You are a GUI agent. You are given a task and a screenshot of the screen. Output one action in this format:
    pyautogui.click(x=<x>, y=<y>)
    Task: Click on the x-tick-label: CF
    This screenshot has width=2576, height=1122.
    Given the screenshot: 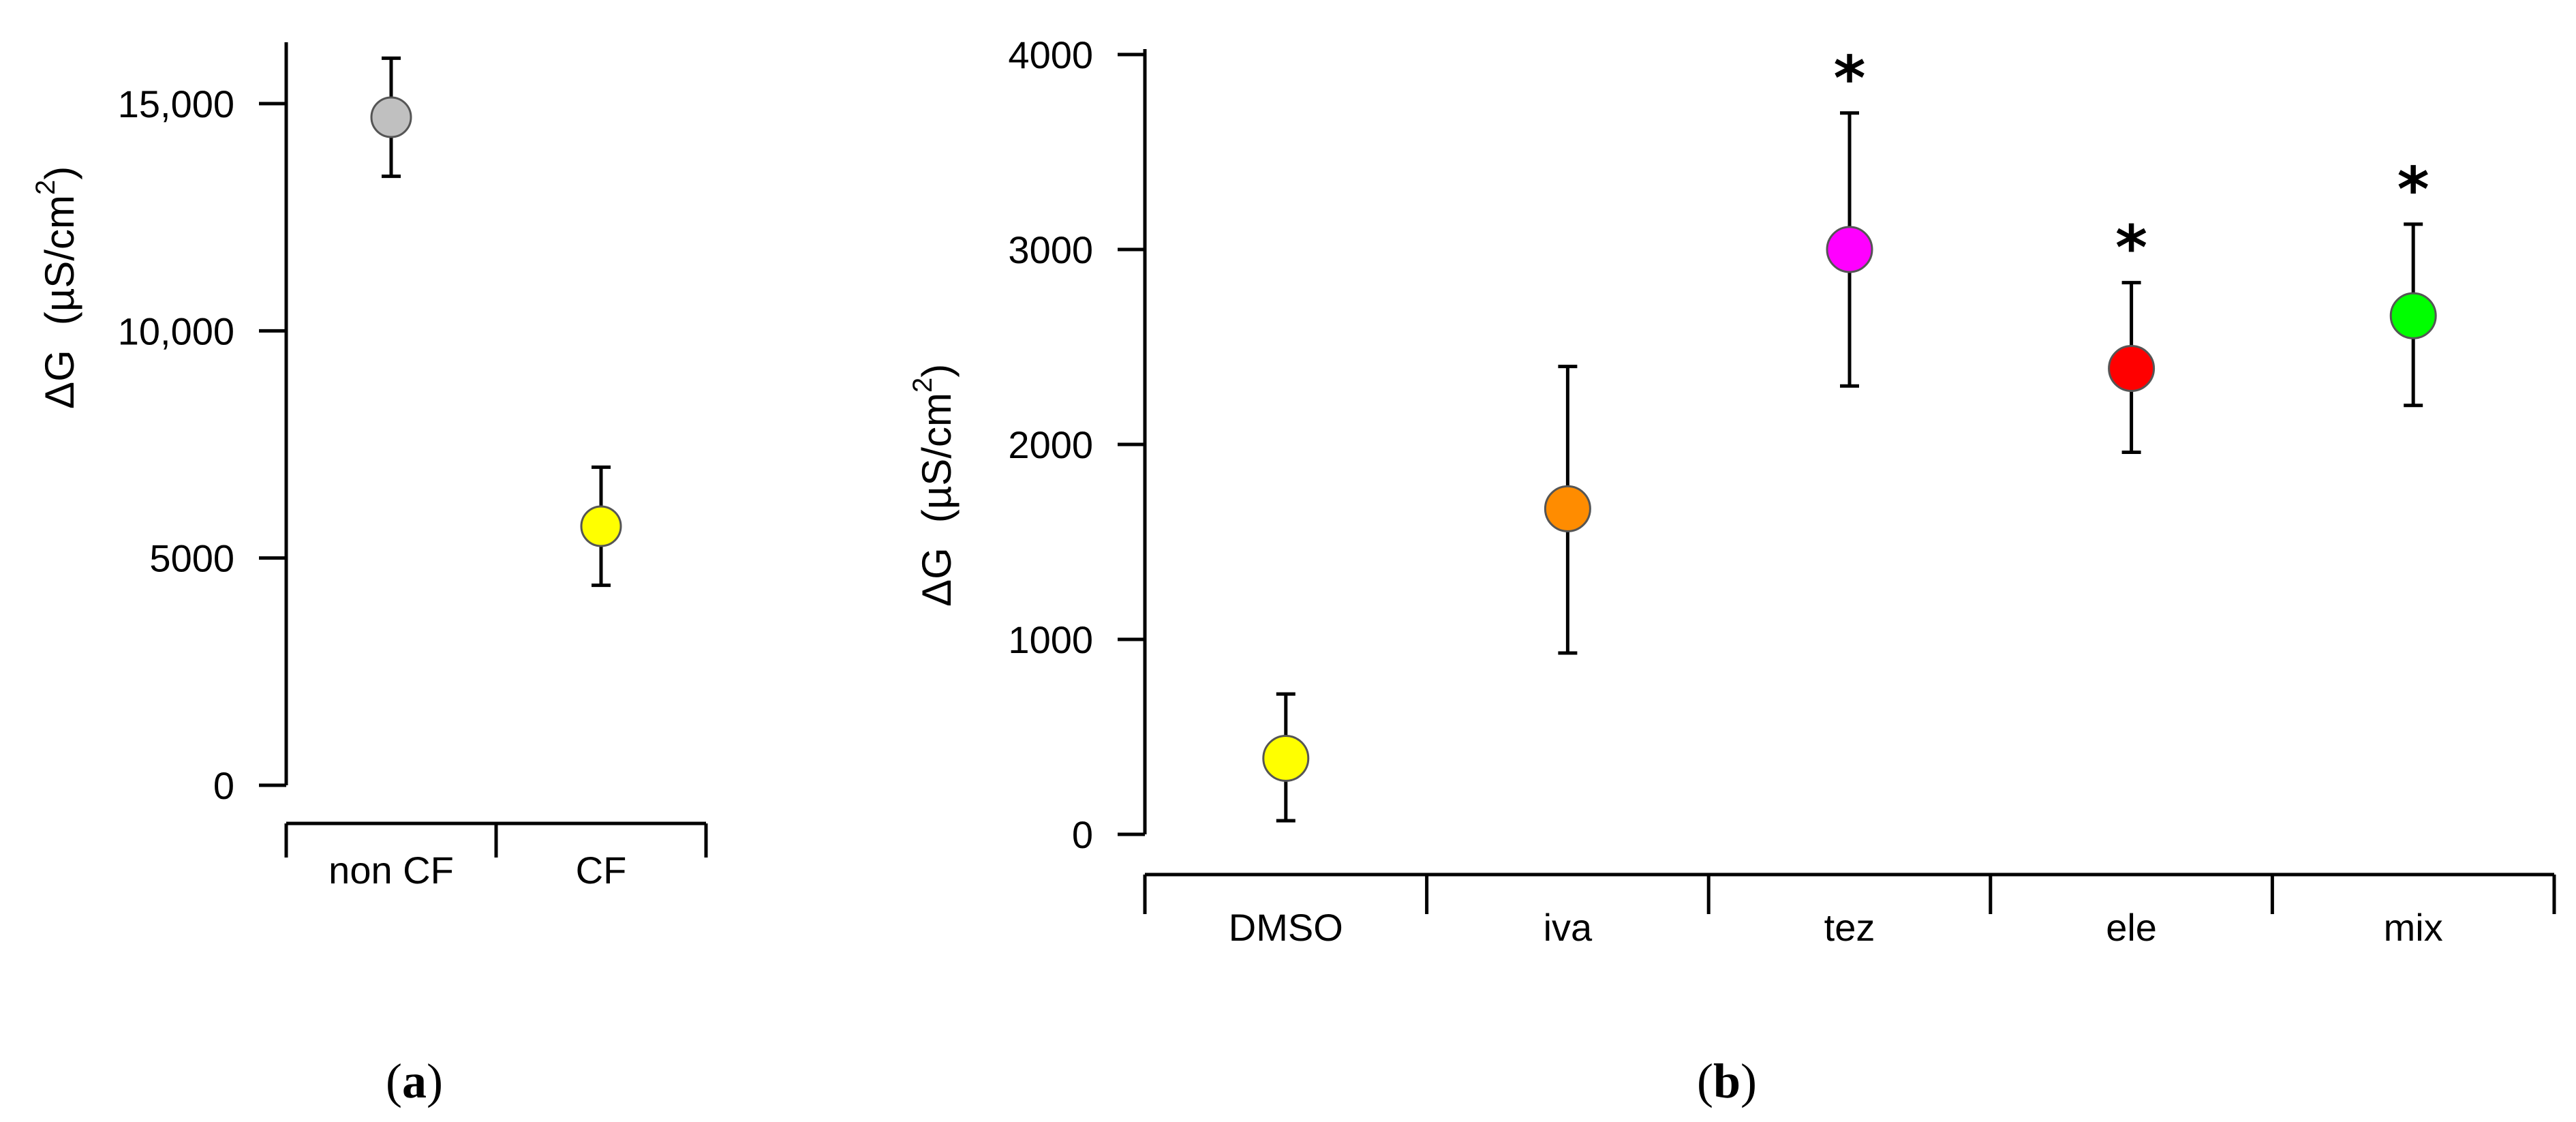 What is the action you would take?
    pyautogui.click(x=601, y=870)
    